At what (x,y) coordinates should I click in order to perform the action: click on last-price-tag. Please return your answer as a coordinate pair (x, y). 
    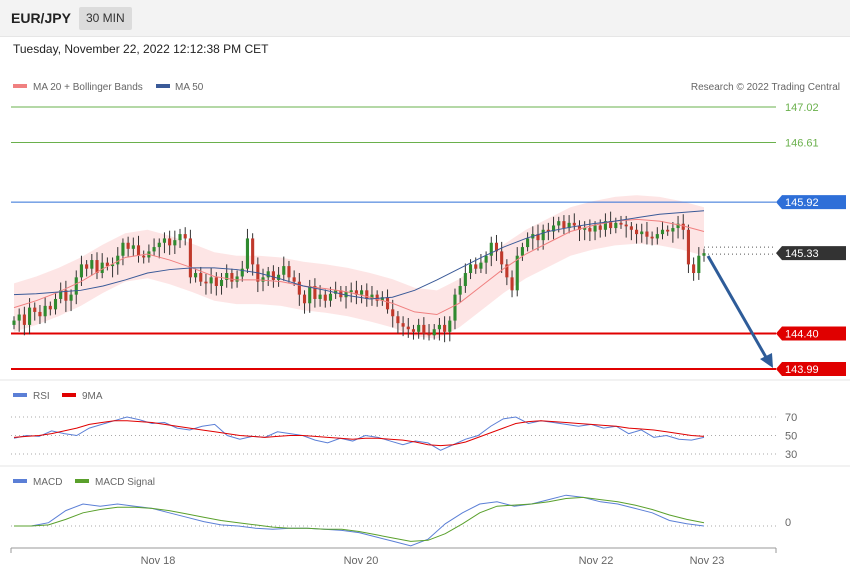
    Looking at the image, I should click on (811, 253).